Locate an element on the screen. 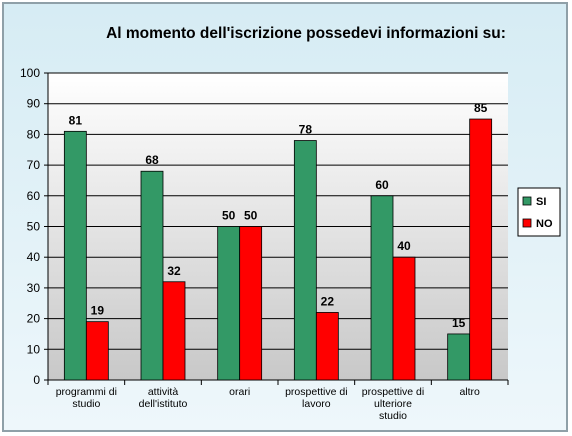  y-tick-label: 30 is located at coordinates (34, 288).